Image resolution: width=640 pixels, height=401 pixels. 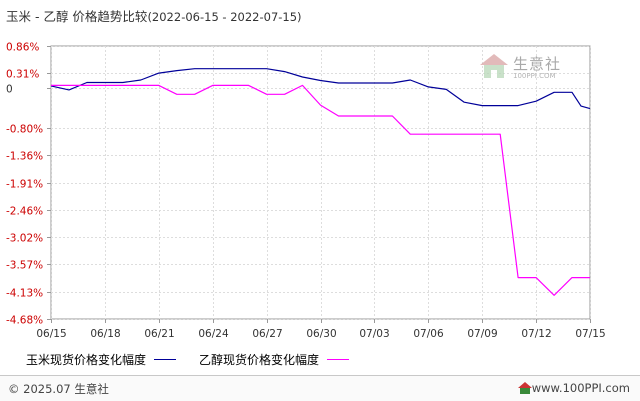 I want to click on footer-url: www.100PPI.com, so click(x=580, y=388).